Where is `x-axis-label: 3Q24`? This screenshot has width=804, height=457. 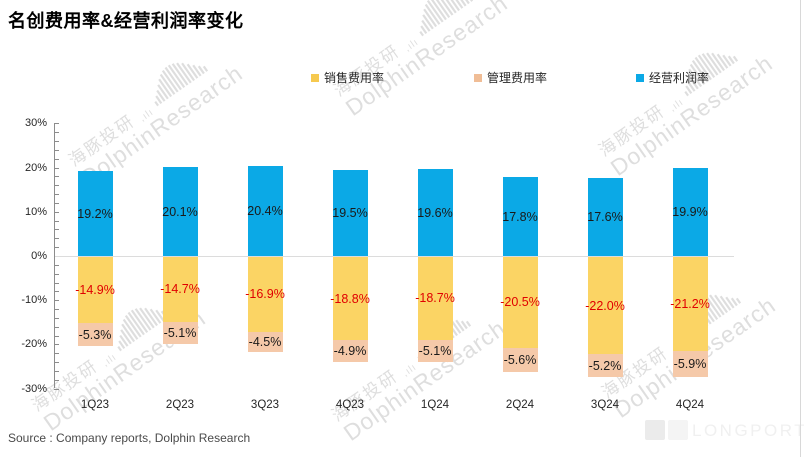 x-axis-label: 3Q24 is located at coordinates (605, 405).